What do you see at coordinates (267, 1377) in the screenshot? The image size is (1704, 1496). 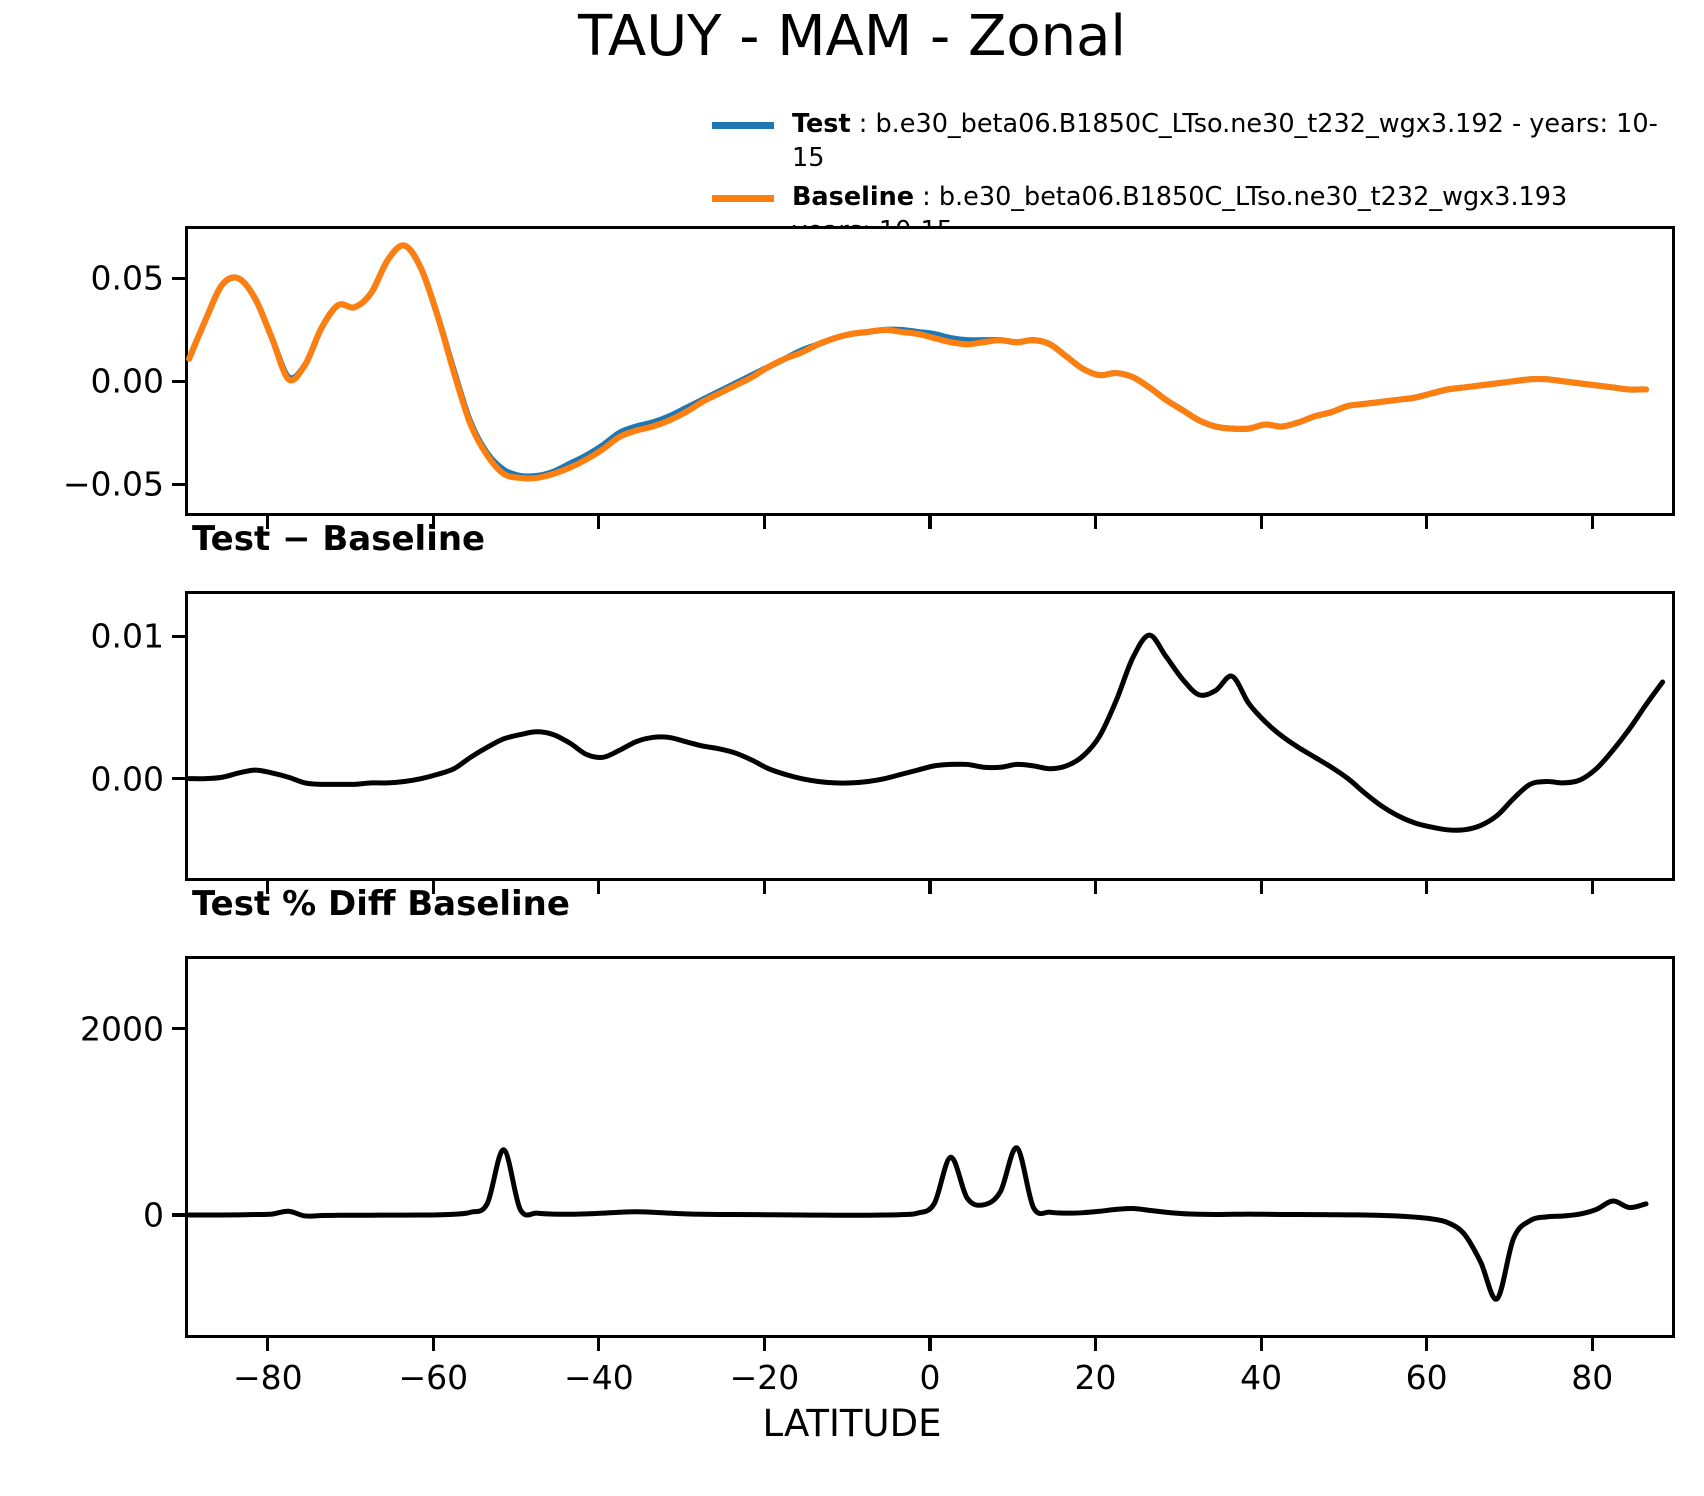 I see `x-tick-label-0: −80` at bounding box center [267, 1377].